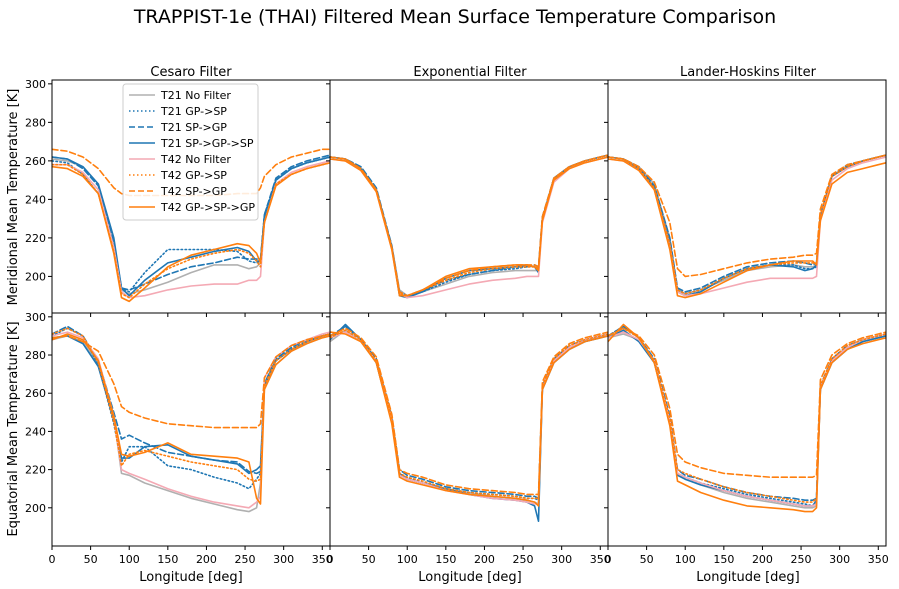  I want to click on series-line-t42-no-filter, so click(191, 229).